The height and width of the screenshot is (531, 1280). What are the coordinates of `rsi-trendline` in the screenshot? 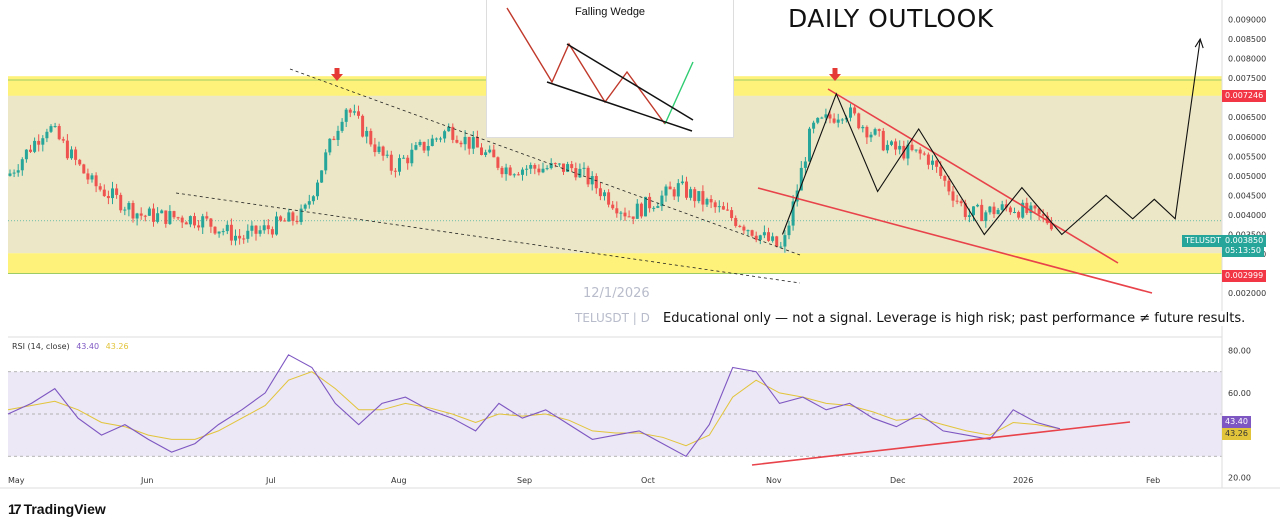 It's located at (941, 443).